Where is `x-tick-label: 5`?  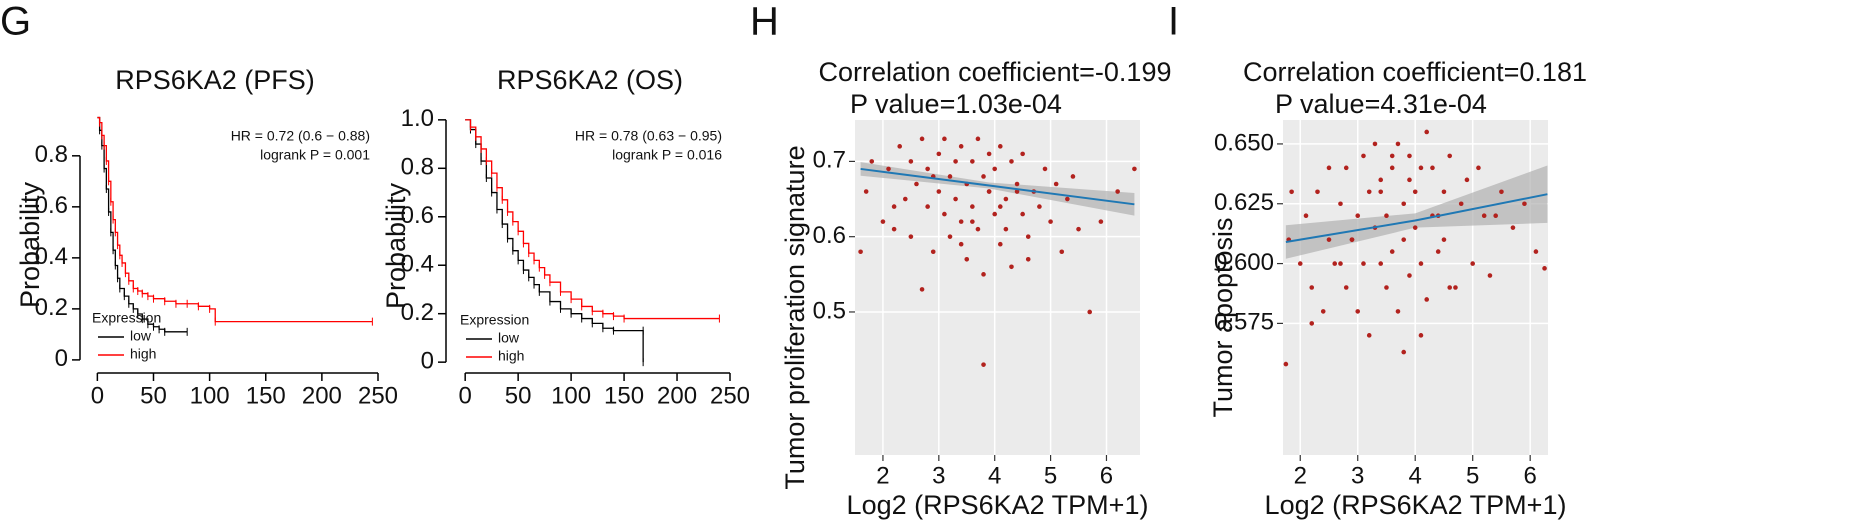
x-tick-label: 5 is located at coordinates (1050, 475).